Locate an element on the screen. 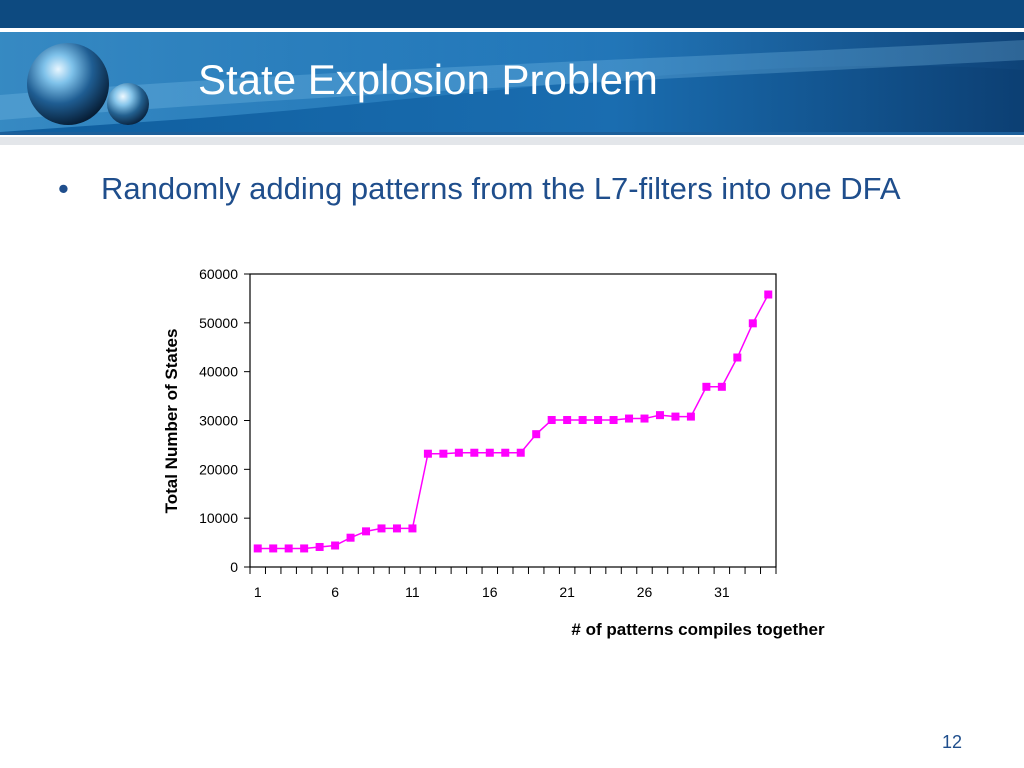  x-tick-label: 16 is located at coordinates (490, 592).